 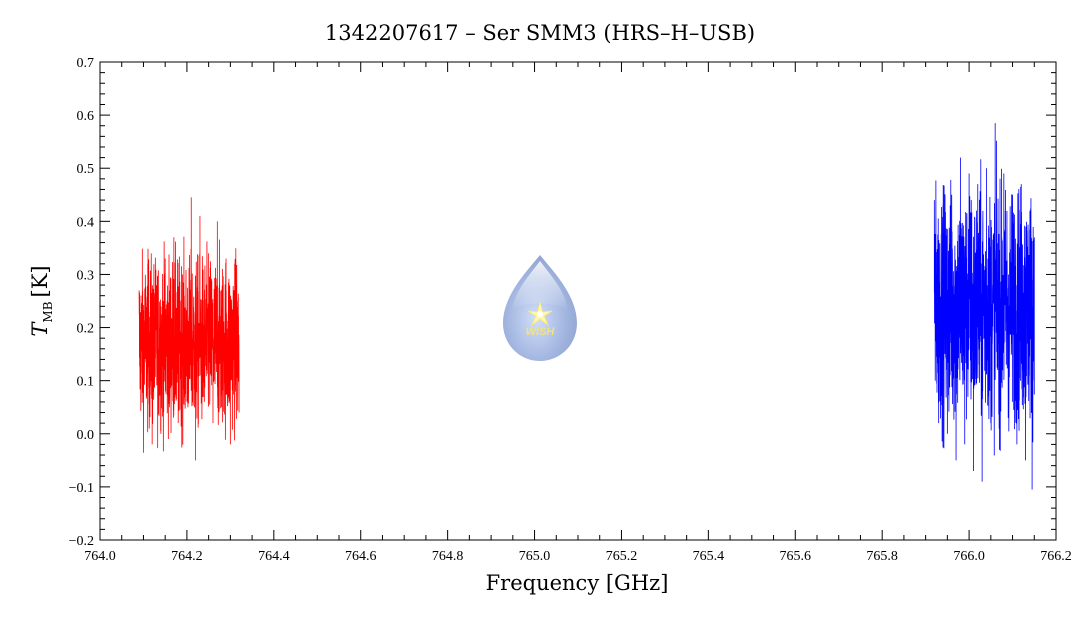 What do you see at coordinates (86, 222) in the screenshot?
I see `y-tick-label: 0.4` at bounding box center [86, 222].